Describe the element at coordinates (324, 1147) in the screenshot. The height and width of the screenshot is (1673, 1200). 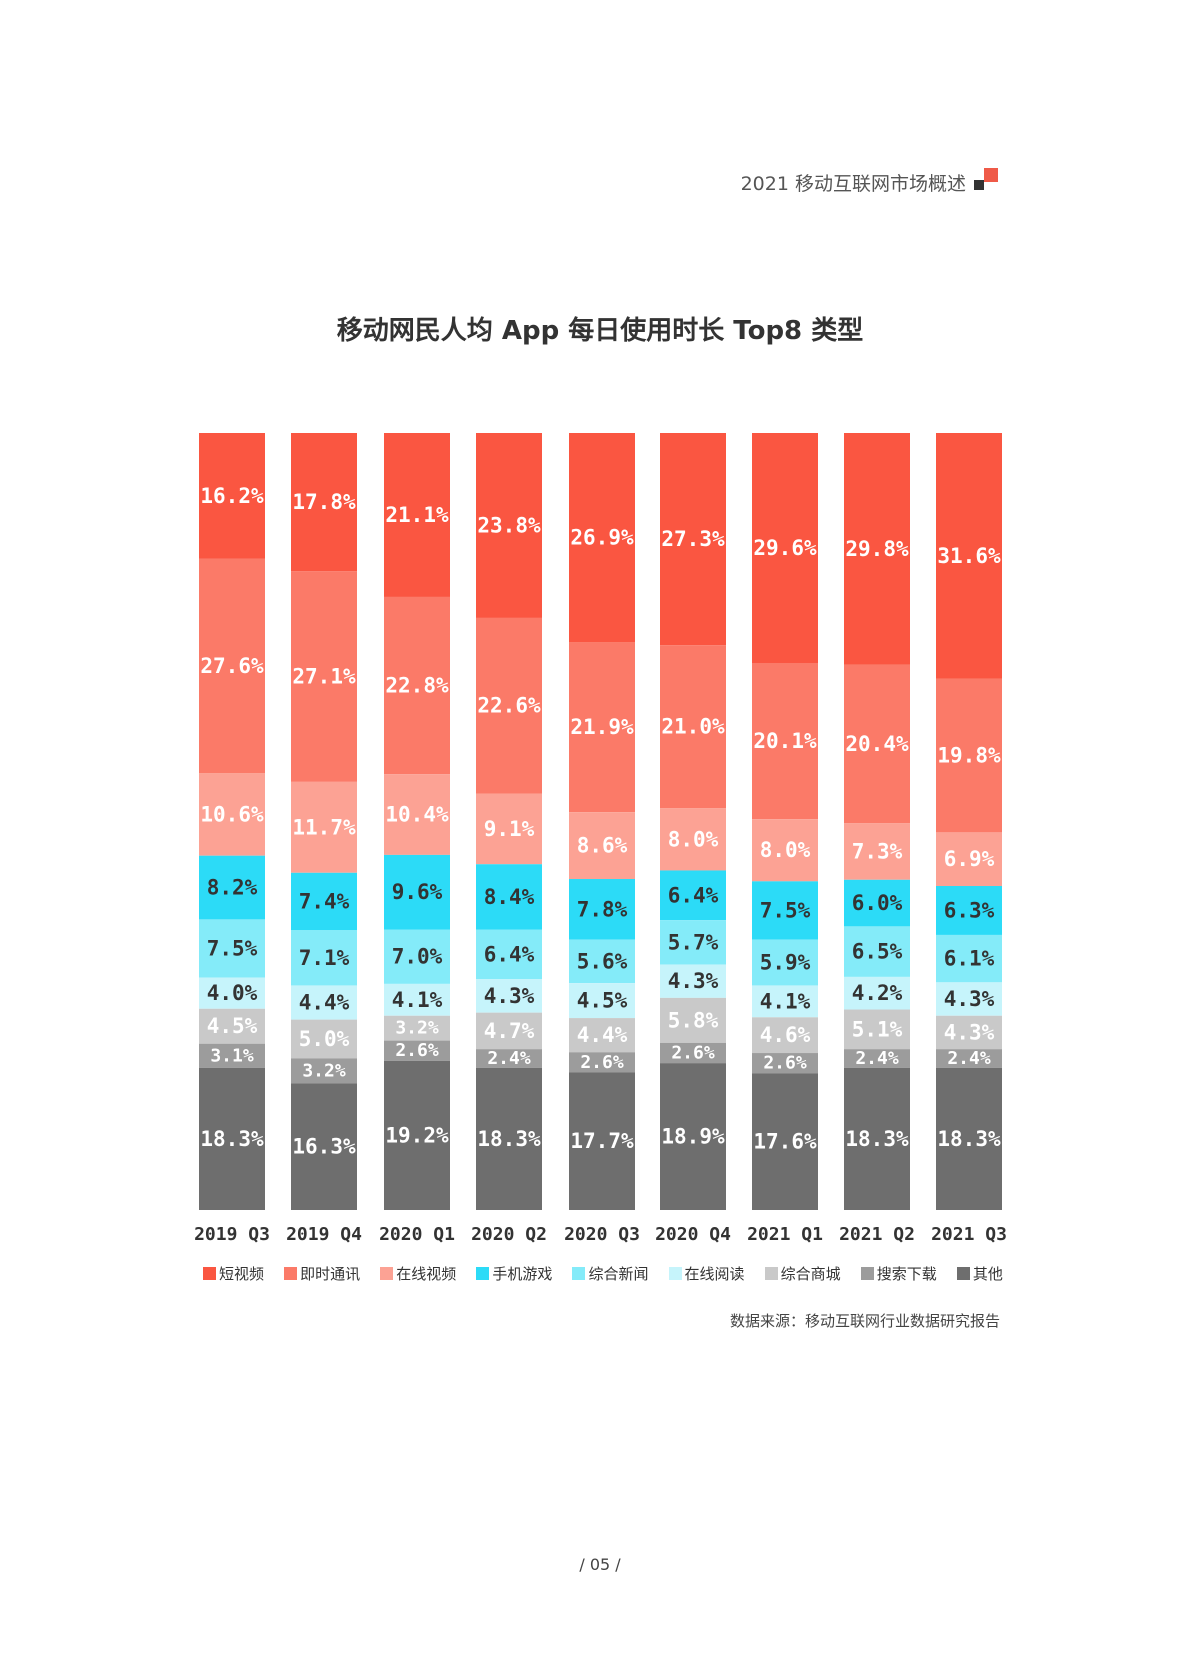
I see `bar-value-label: 16.3%` at that location.